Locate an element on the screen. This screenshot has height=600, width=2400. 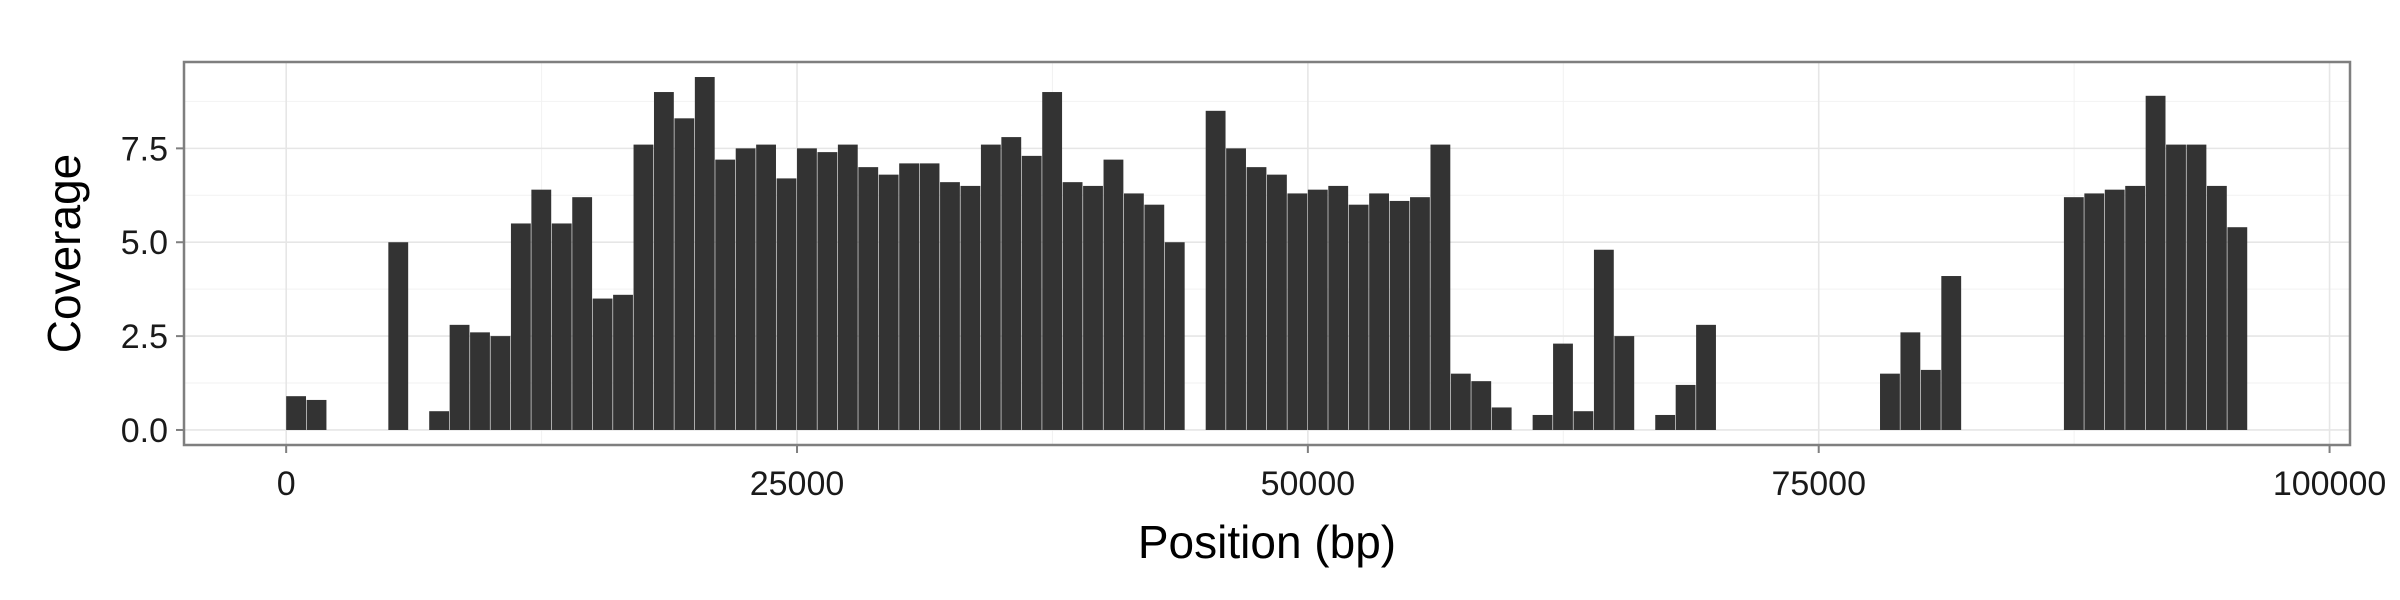
y-tick-label: 5.0 is located at coordinates (144, 243).